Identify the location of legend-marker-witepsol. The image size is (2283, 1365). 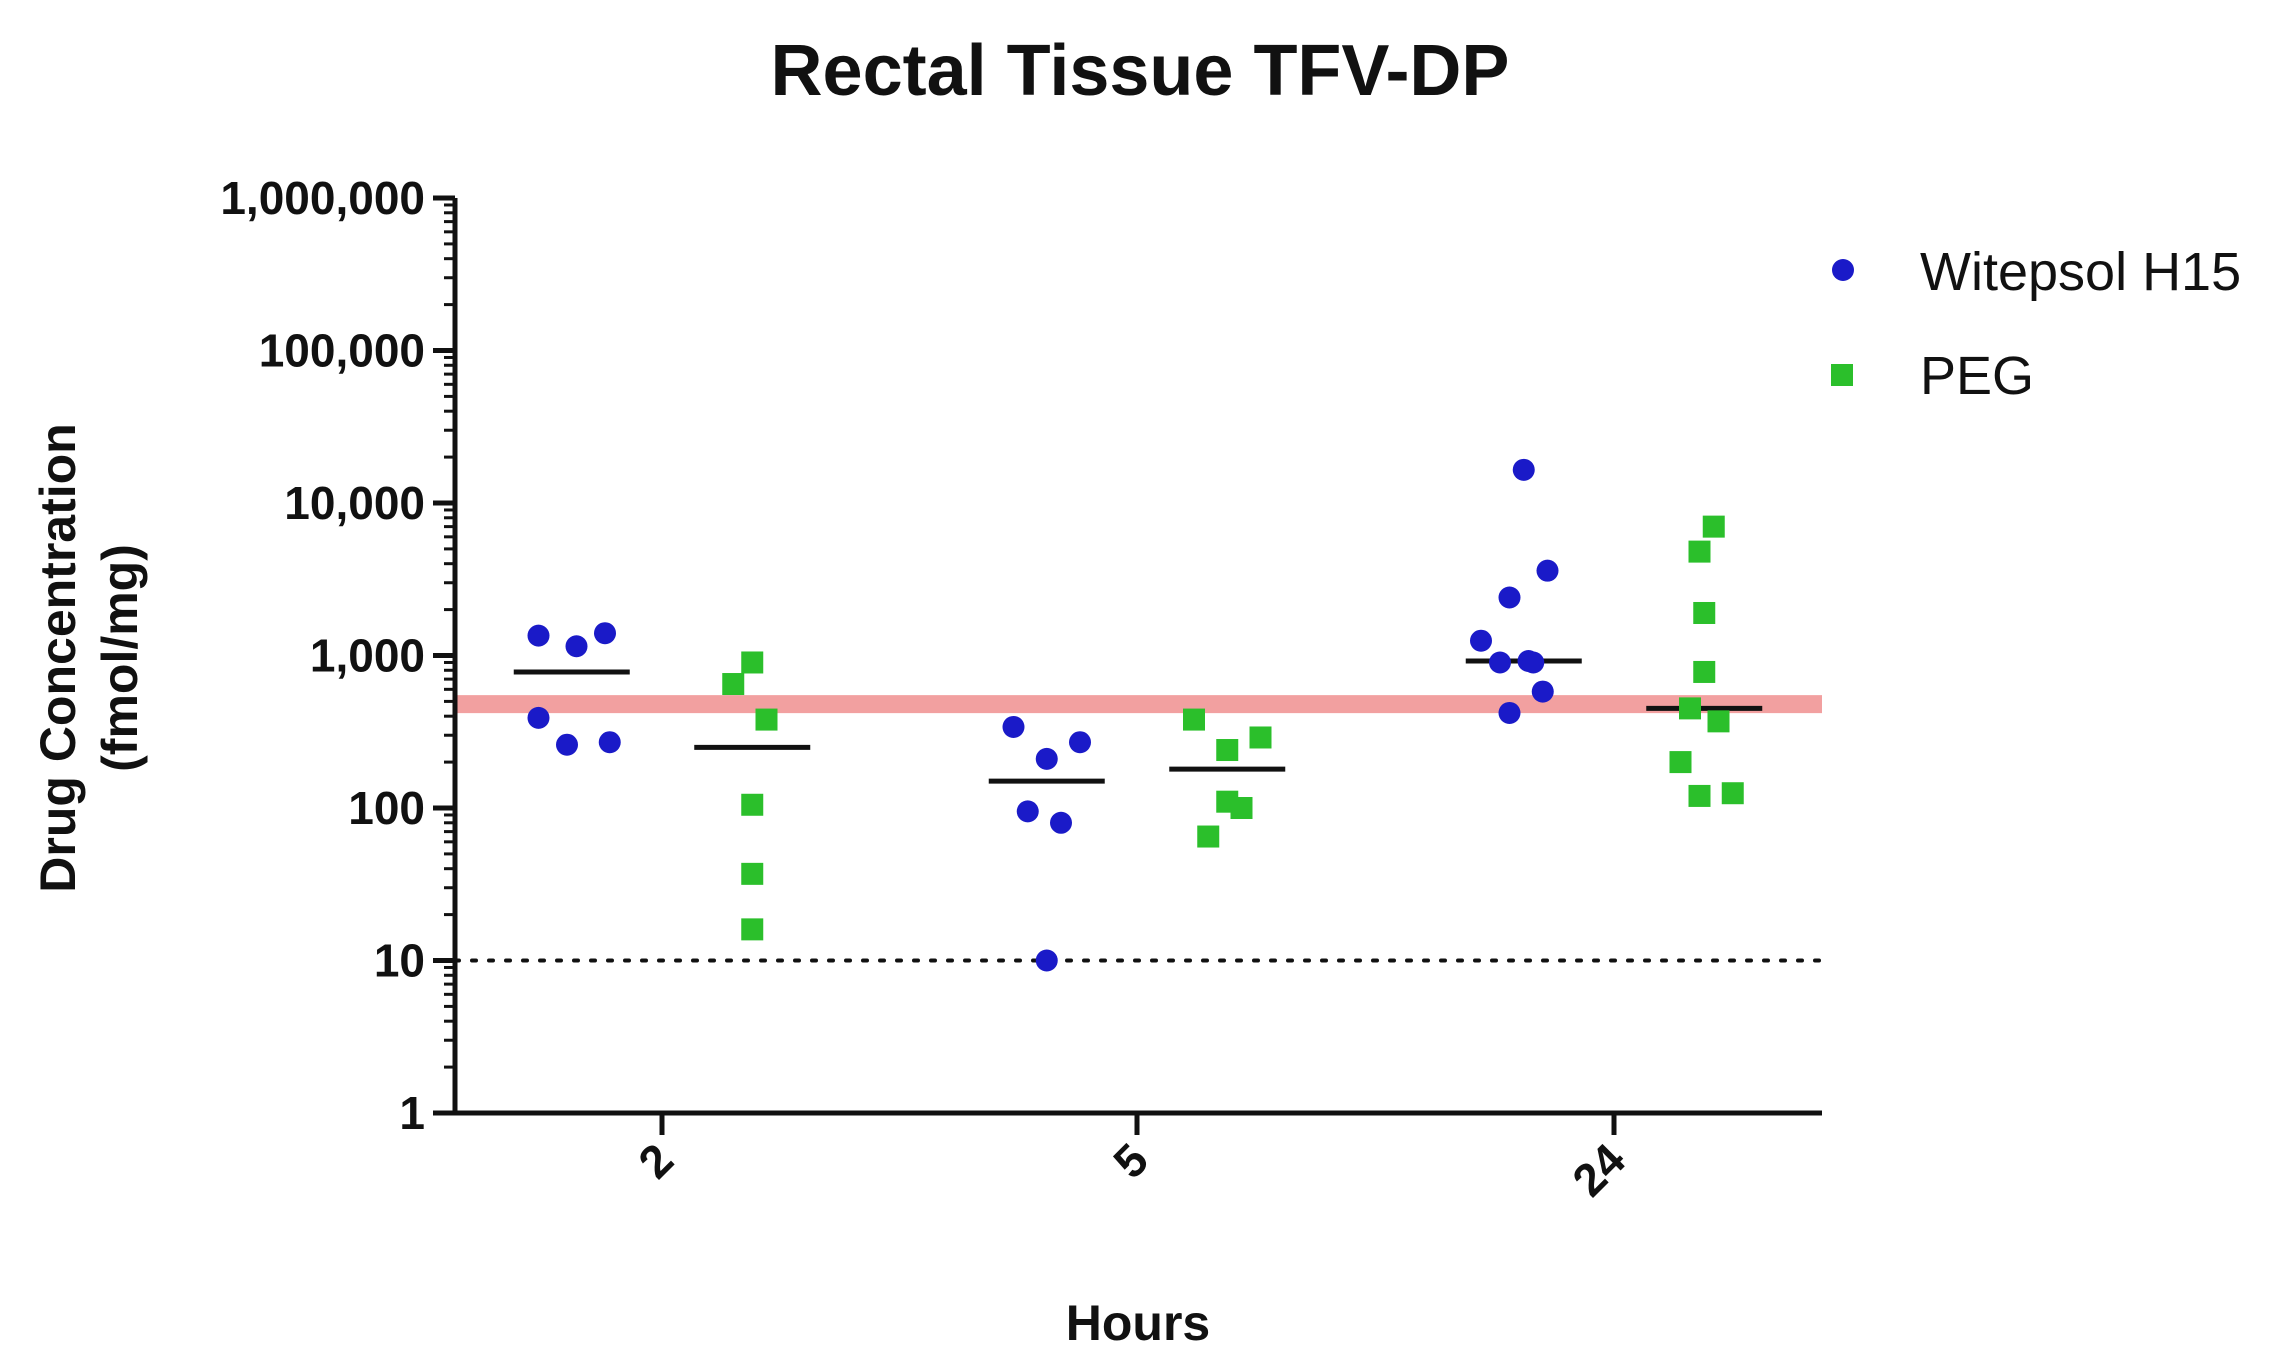
(1843, 270).